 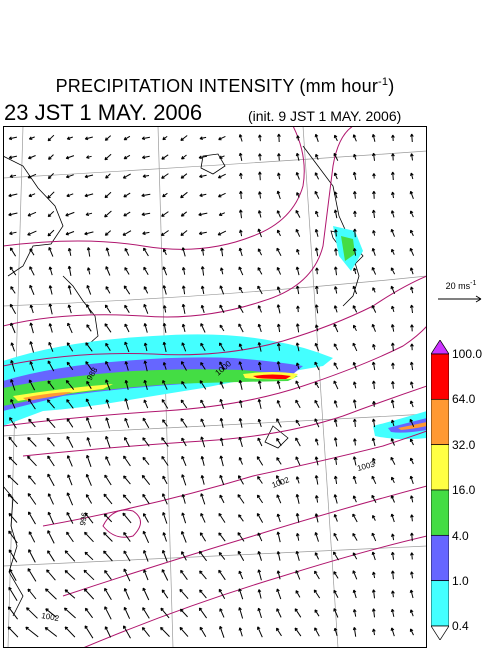 I want to click on colorbar-label: 4.0, so click(x=460, y=536).